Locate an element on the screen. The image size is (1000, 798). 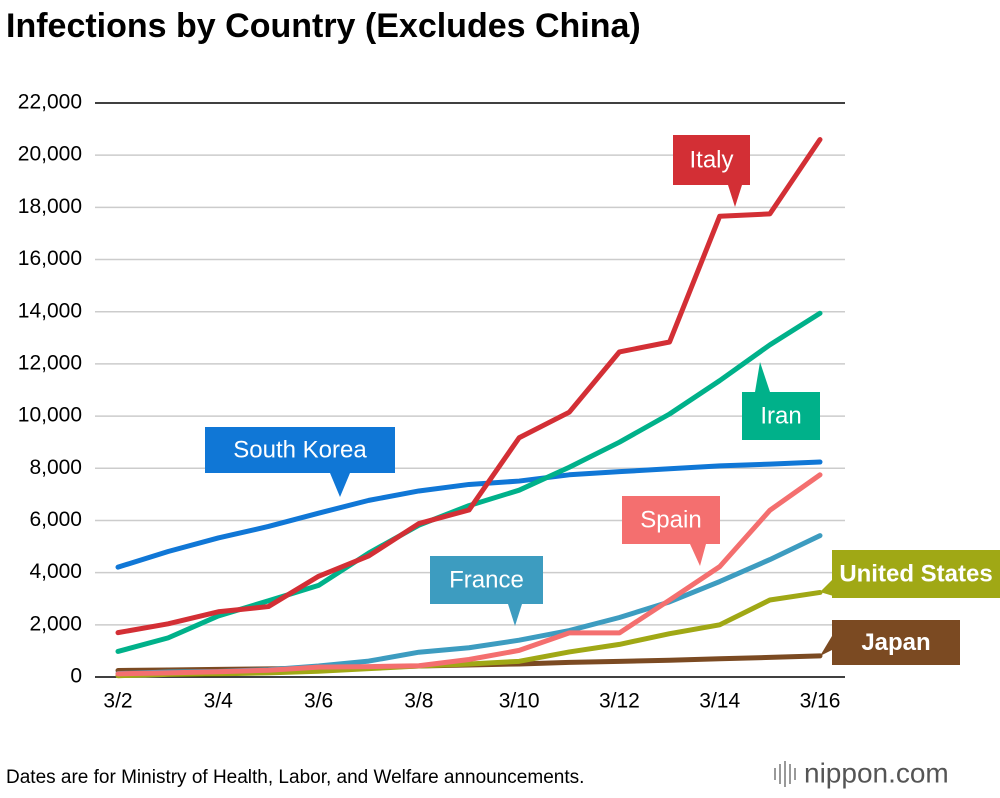
y-tick-label: 0 is located at coordinates (76, 676).